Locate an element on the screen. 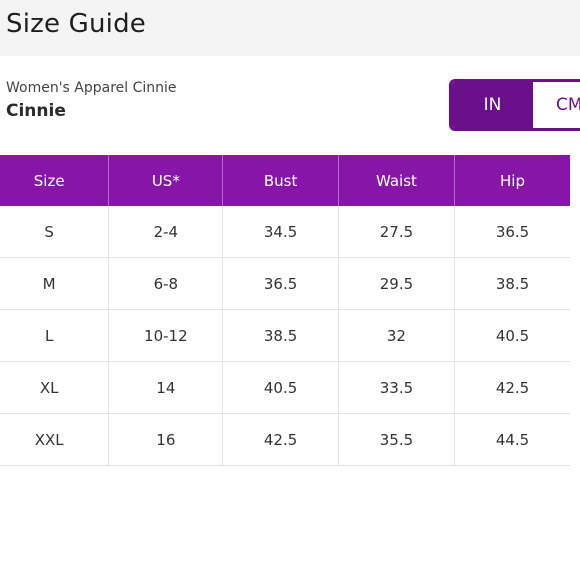  product-name: Cinnie is located at coordinates (36, 111).